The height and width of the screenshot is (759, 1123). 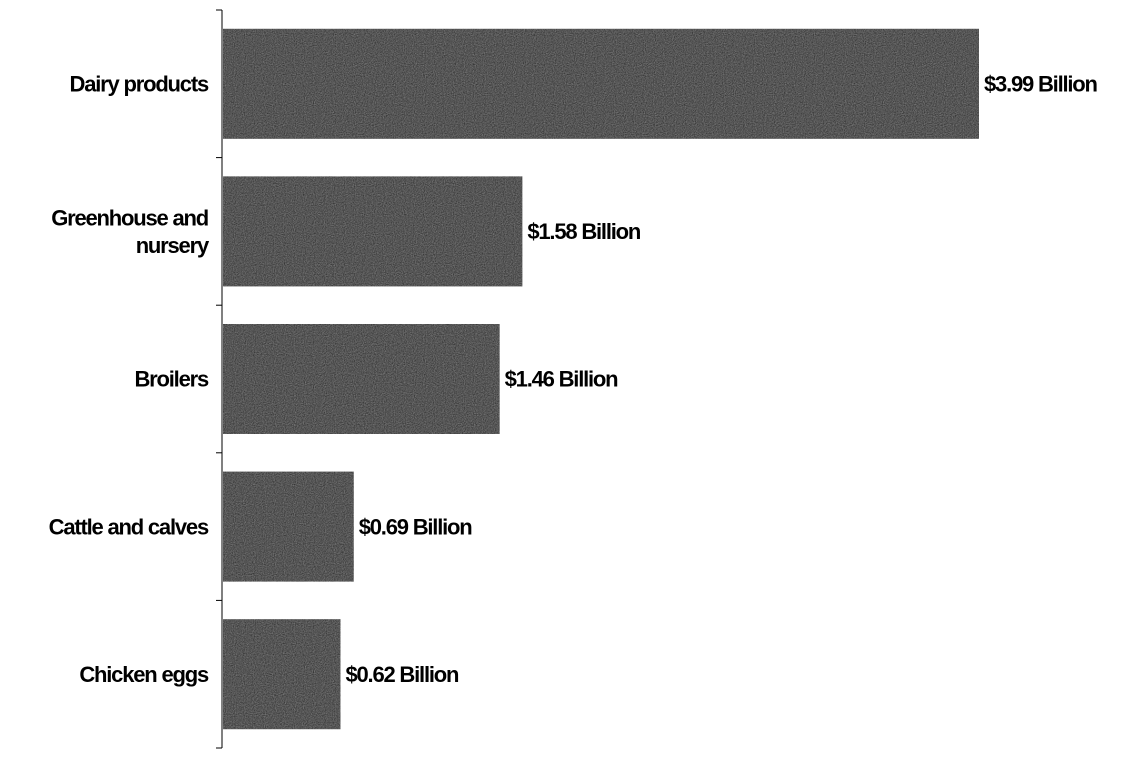 I want to click on data-label: $1.46 Billion, so click(x=562, y=379).